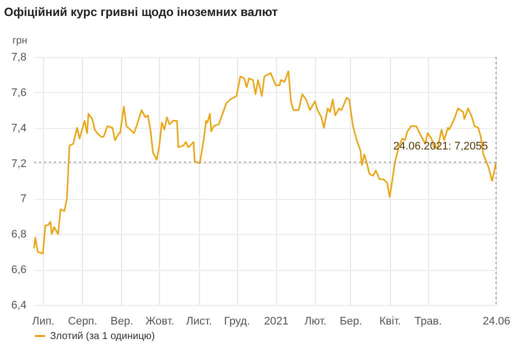 The image size is (514, 350). What do you see at coordinates (23, 199) in the screenshot?
I see `y-tick-label: 7` at bounding box center [23, 199].